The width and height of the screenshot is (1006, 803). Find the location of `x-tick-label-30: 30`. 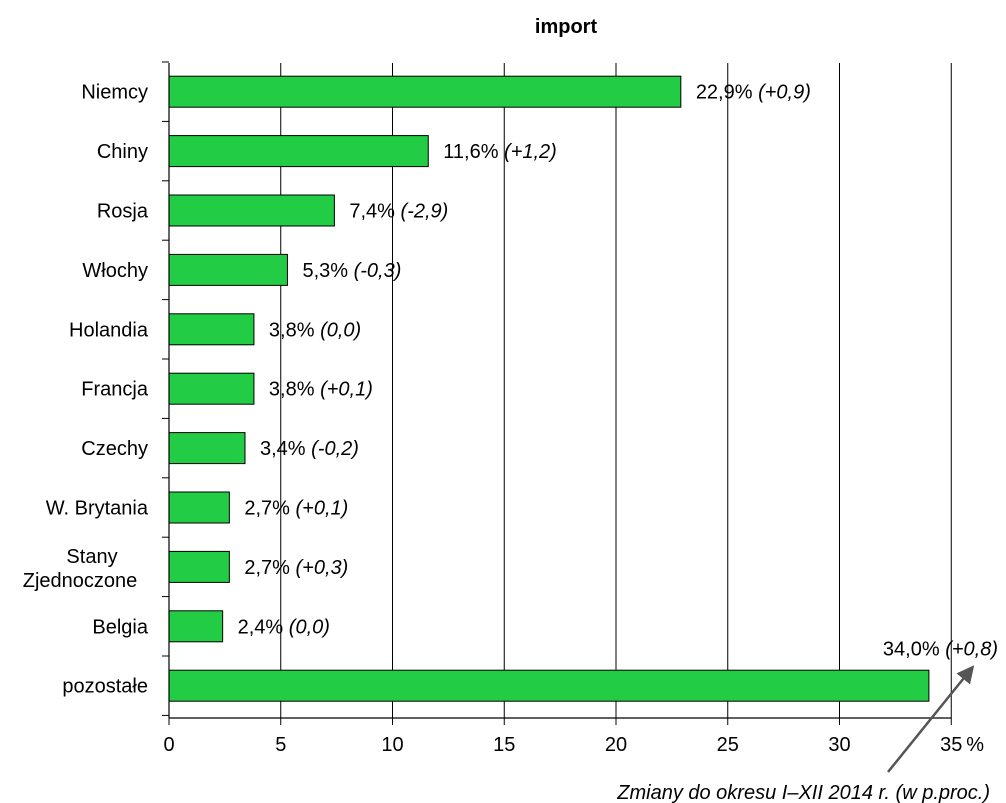

x-tick-label-30: 30 is located at coordinates (839, 745).